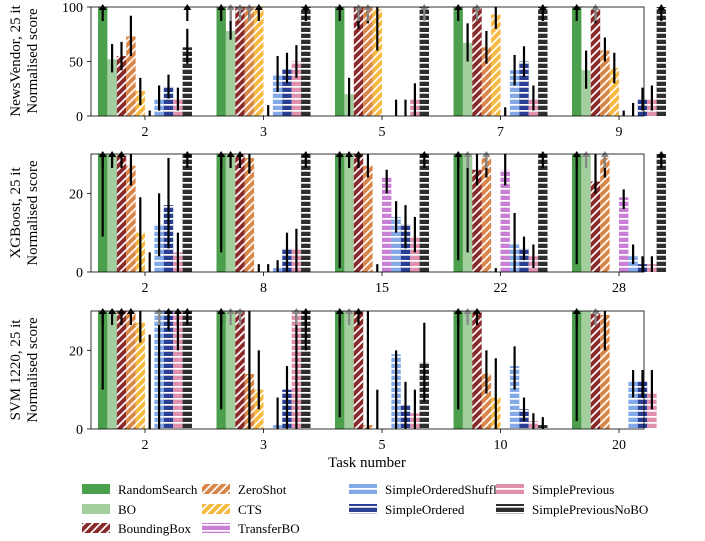 Image resolution: width=705 pixels, height=541 pixels. What do you see at coordinates (96, 528) in the screenshot?
I see `legend-swatch-hatch-bounding-box` at bounding box center [96, 528].